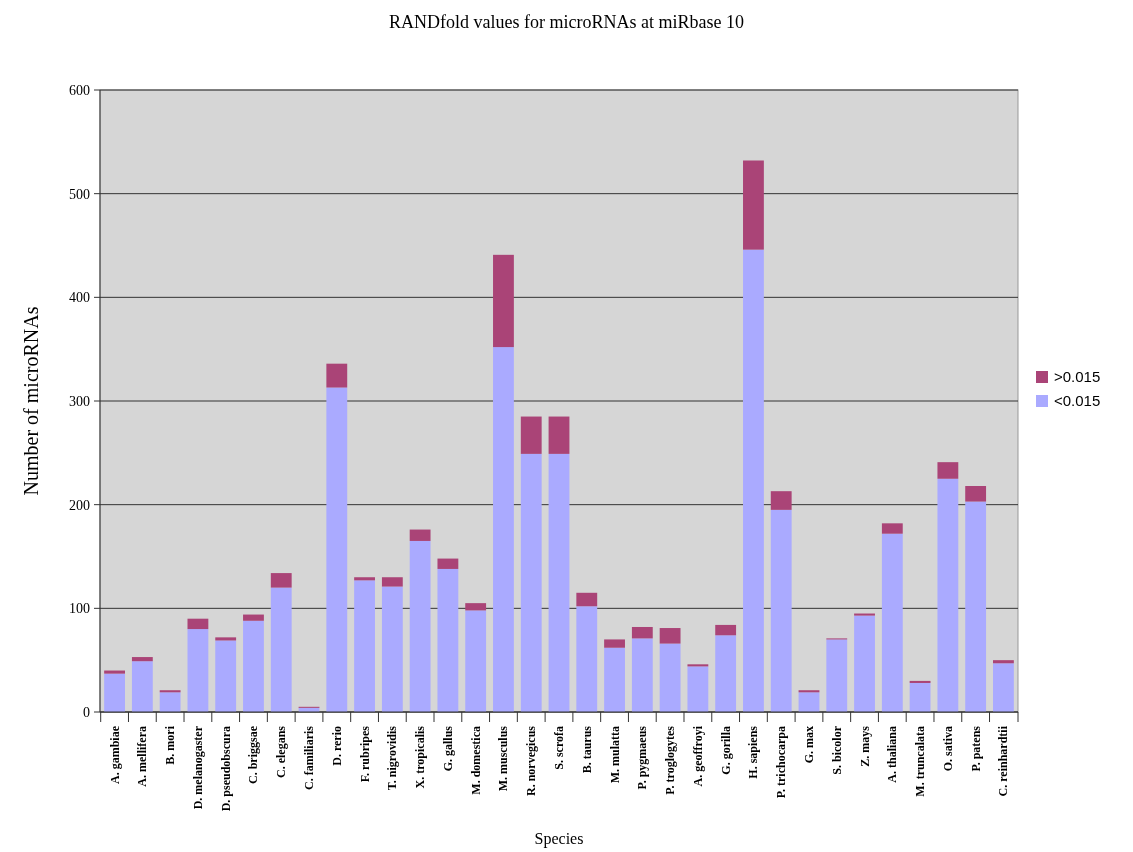 The image size is (1133, 852). What do you see at coordinates (836, 750) in the screenshot?
I see `x-tick-label: S. bicolor` at bounding box center [836, 750].